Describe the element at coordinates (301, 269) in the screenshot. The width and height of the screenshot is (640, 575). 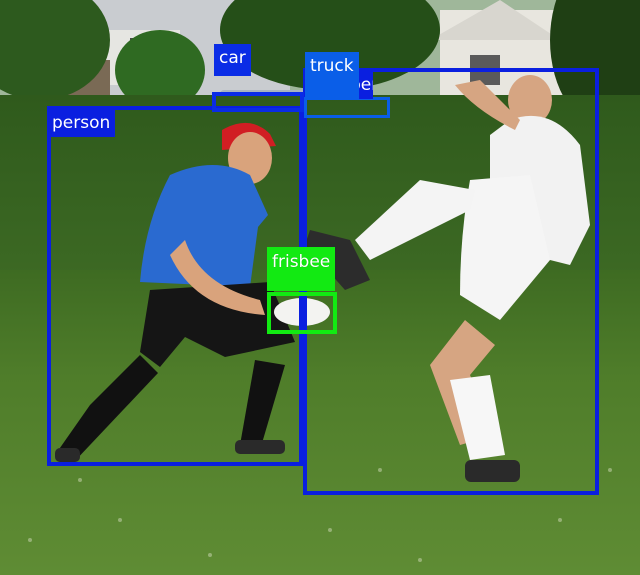
I see `label-frisbee: frisbee` at that location.